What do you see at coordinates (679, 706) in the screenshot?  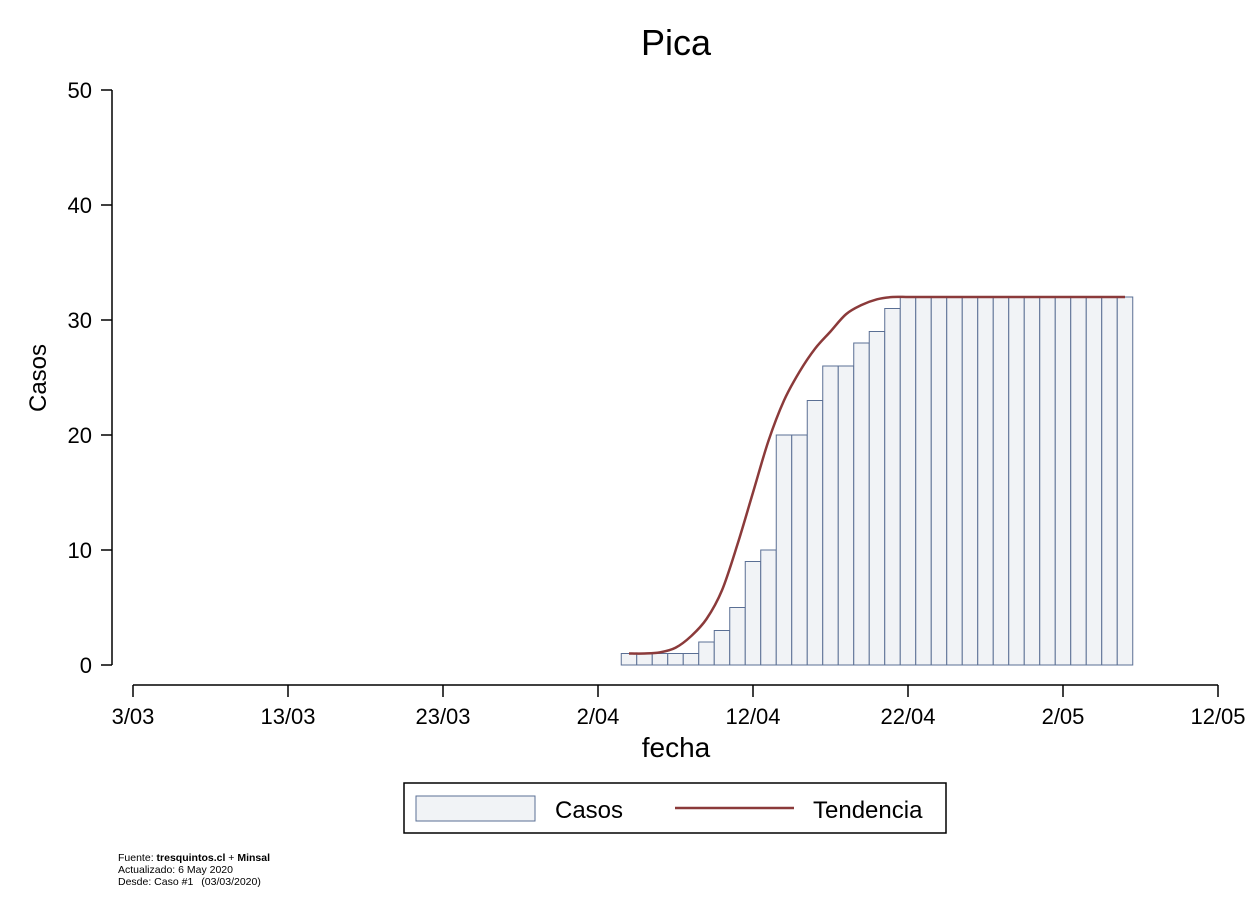 I see `x-axis: 3/03 13/03 23/03 2/04 12/04 22/04 2/05 12/05` at bounding box center [679, 706].